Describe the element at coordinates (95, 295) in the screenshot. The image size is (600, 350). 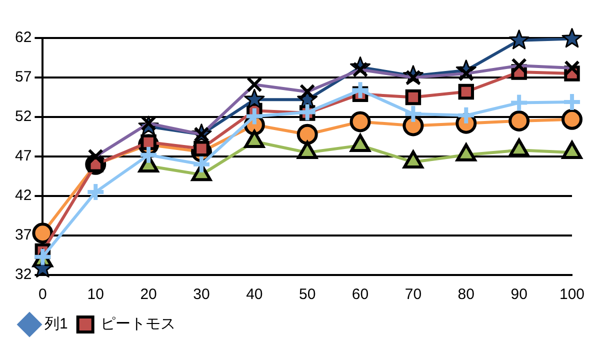
I see `x-tick-label: 10` at that location.